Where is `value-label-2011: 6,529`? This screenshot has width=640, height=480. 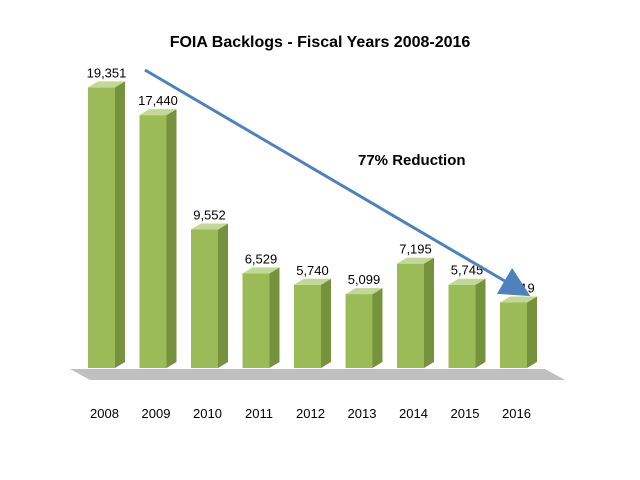
value-label-2011: 6,529 is located at coordinates (261, 258).